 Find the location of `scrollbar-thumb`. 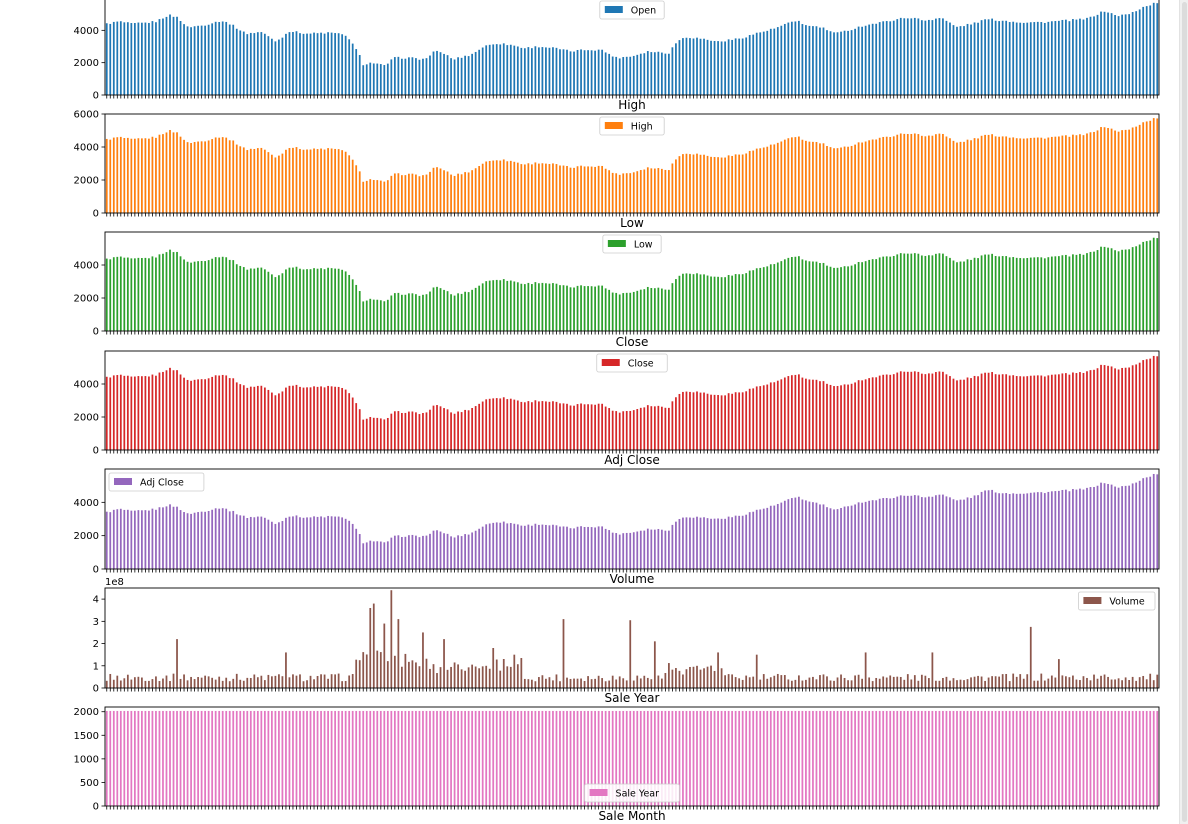

scrollbar-thumb is located at coordinates (1184, 412).